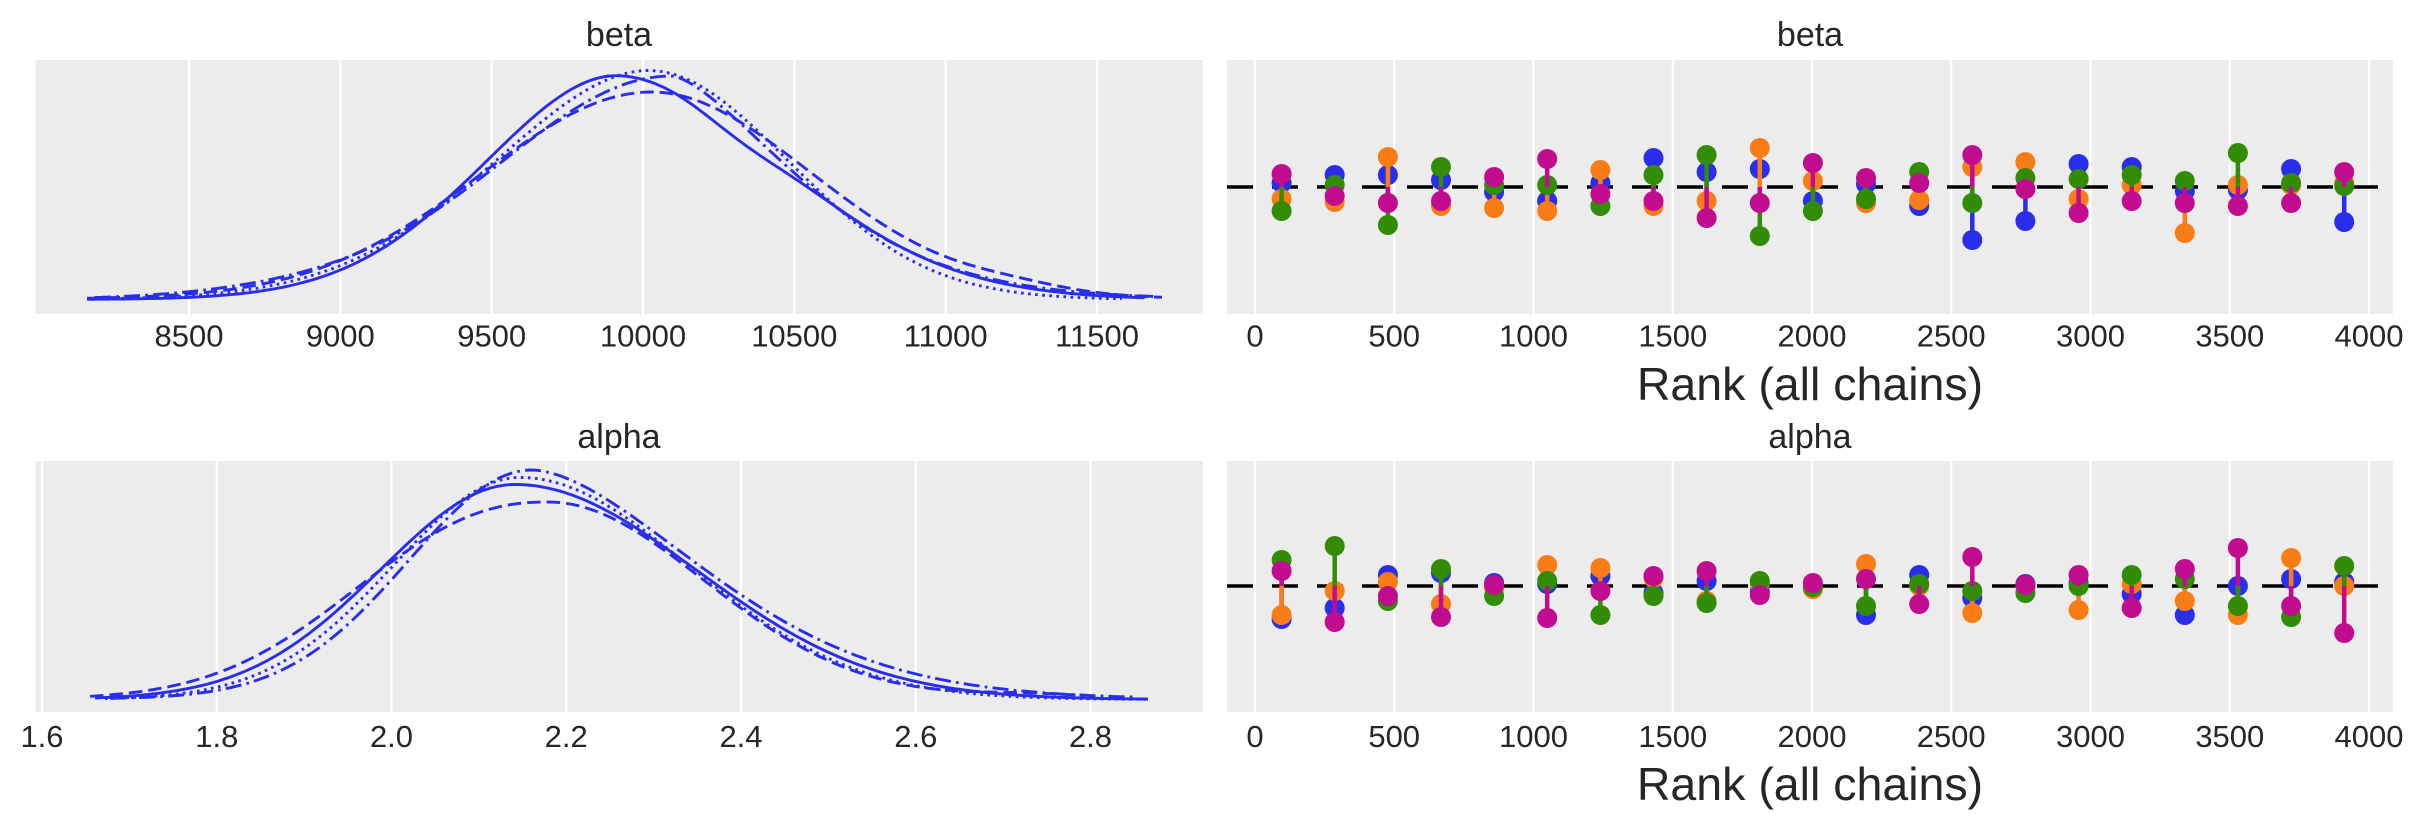 The width and height of the screenshot is (2423, 828). I want to click on svg-text: 2.8, so click(1090, 736).